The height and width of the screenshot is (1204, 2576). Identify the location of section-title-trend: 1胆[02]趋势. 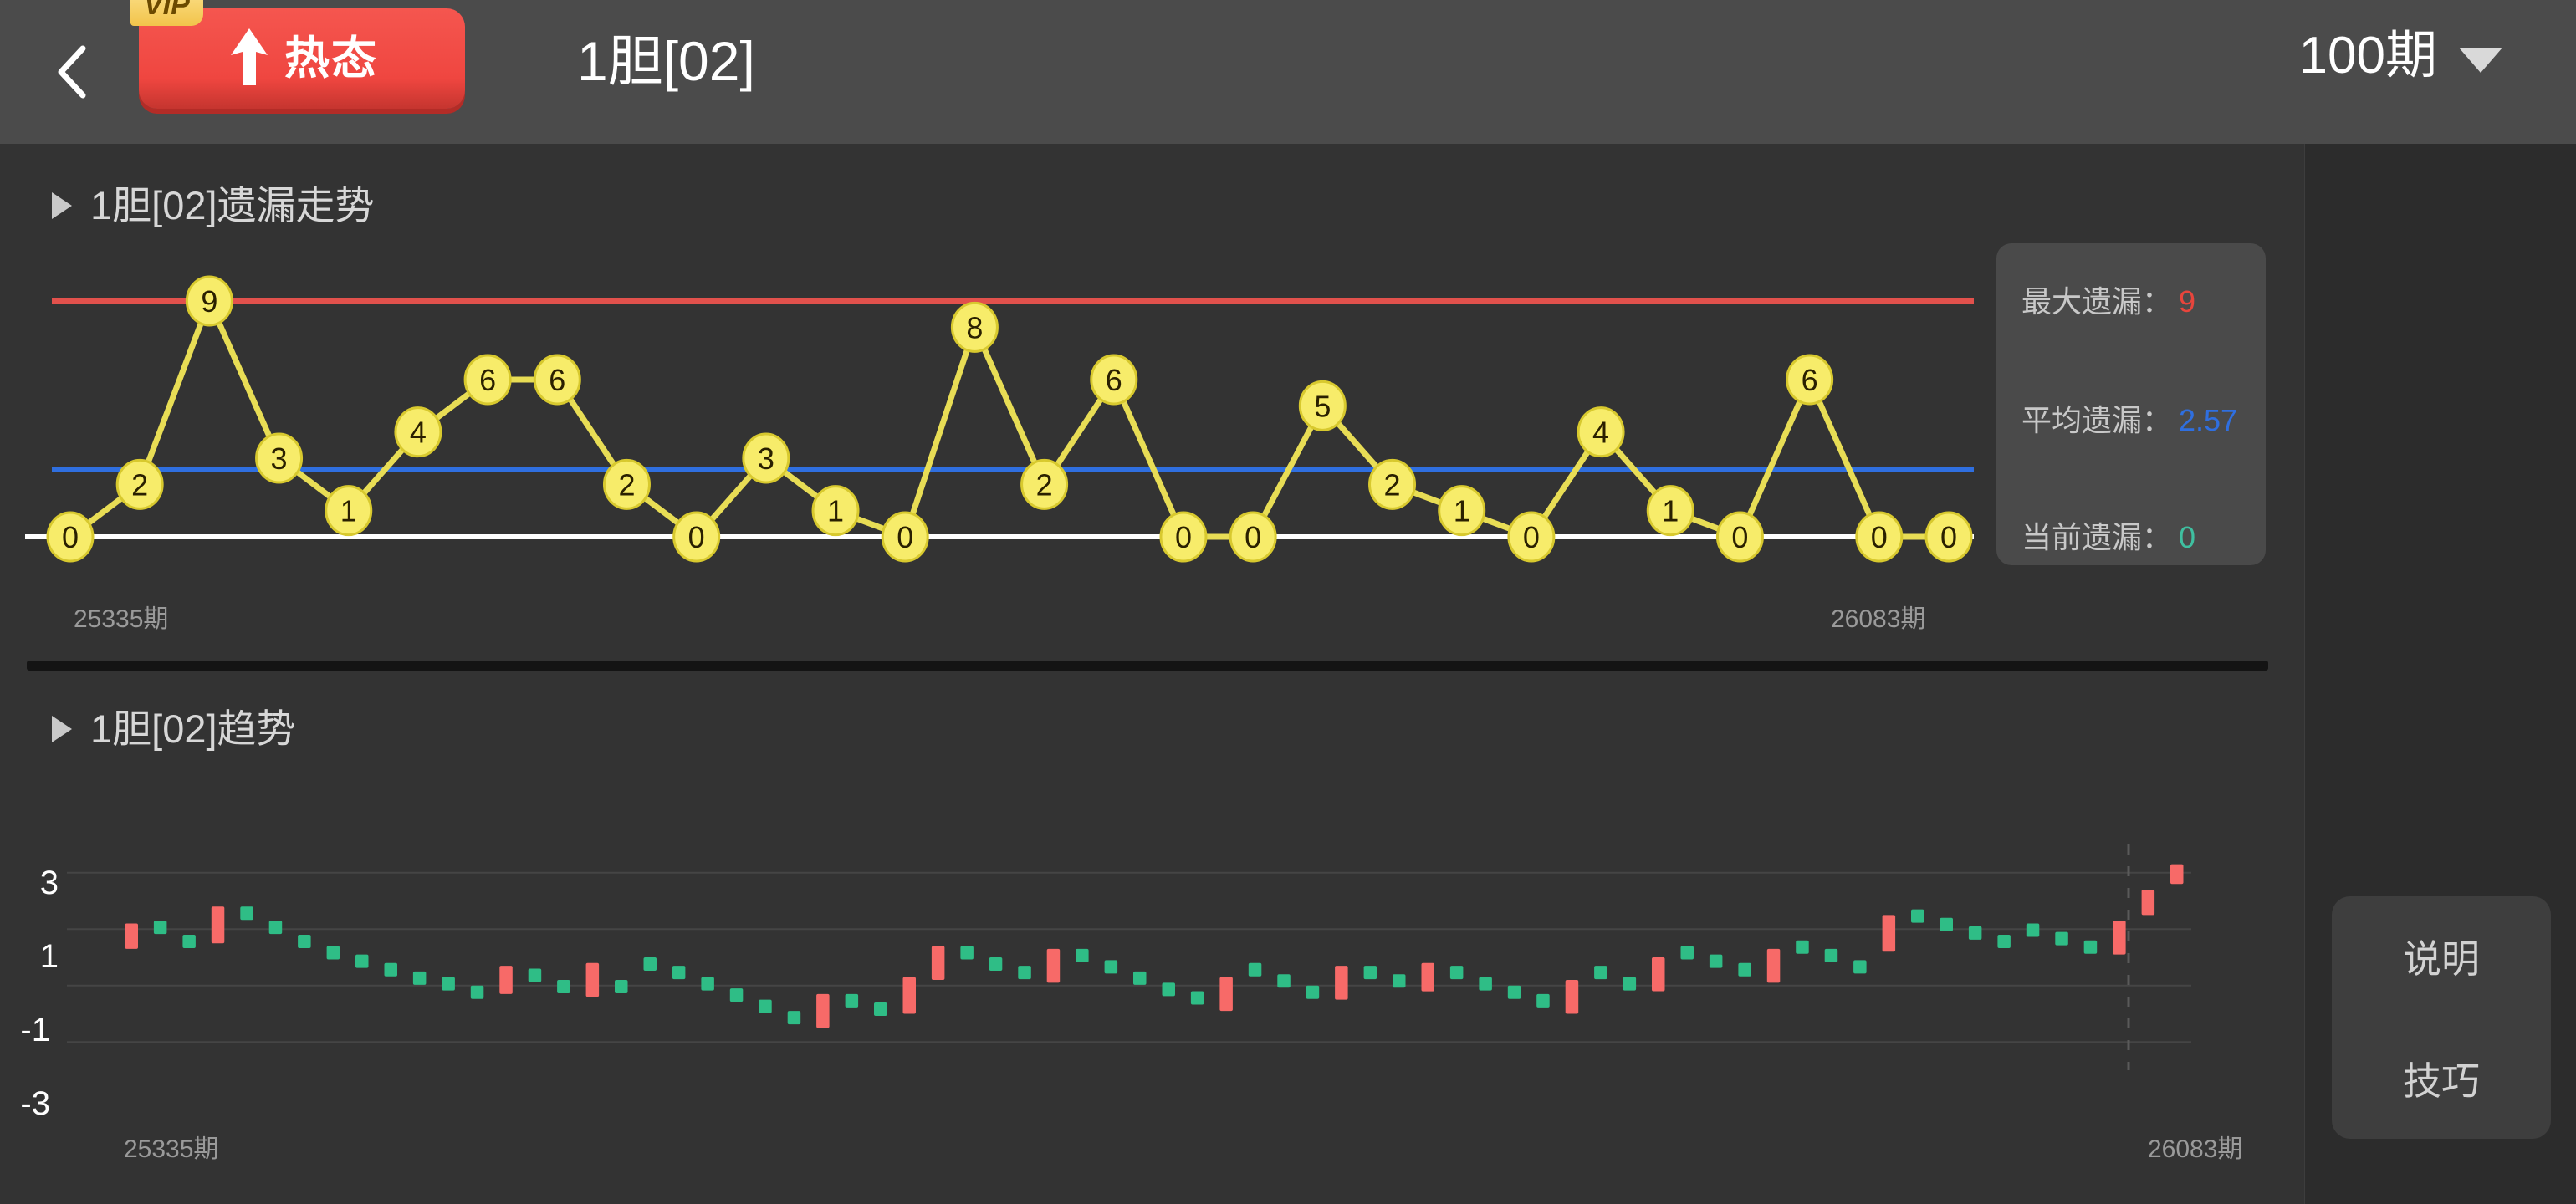
(193, 729).